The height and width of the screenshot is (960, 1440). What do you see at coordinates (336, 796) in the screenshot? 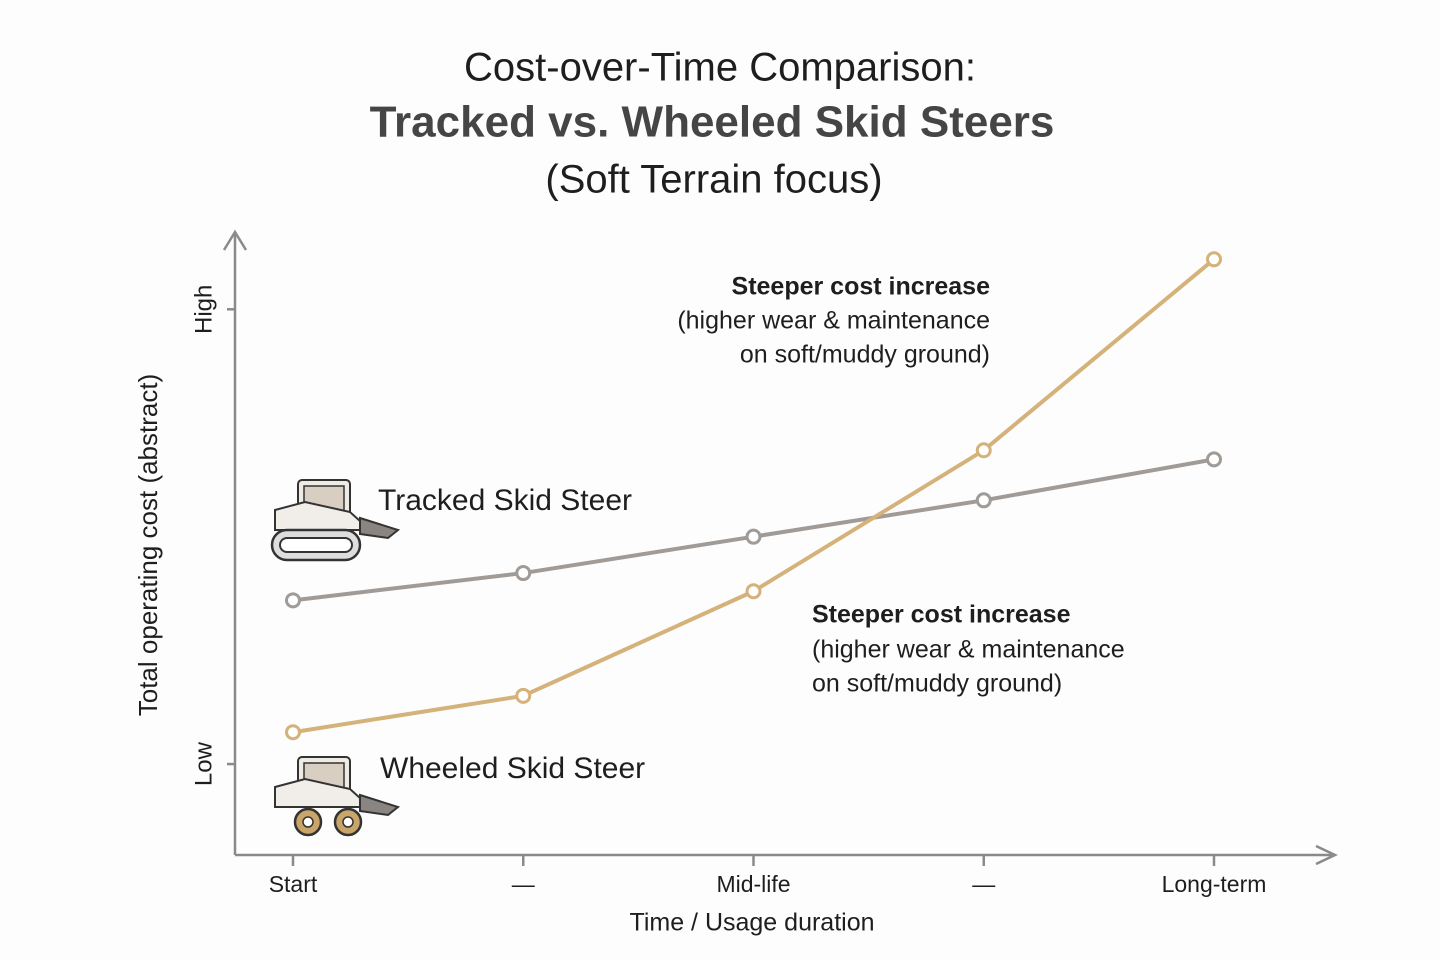
I see `wheeled-icon` at bounding box center [336, 796].